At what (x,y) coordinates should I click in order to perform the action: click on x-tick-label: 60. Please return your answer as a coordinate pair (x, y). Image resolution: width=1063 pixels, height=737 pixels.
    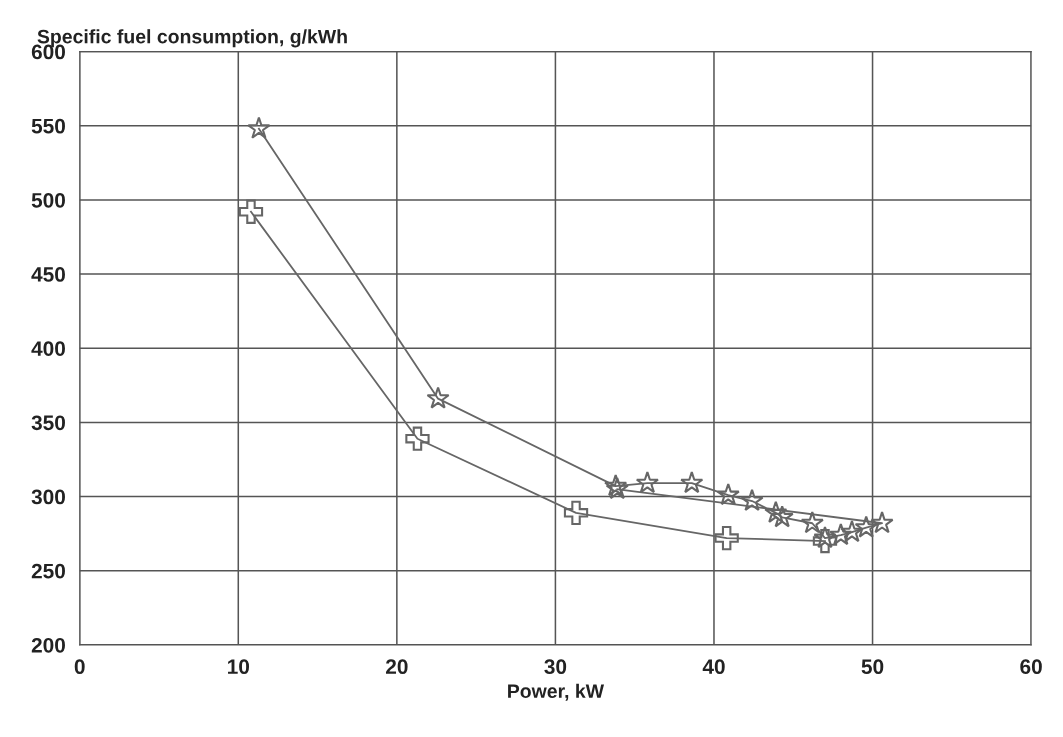
    Looking at the image, I should click on (1031, 667).